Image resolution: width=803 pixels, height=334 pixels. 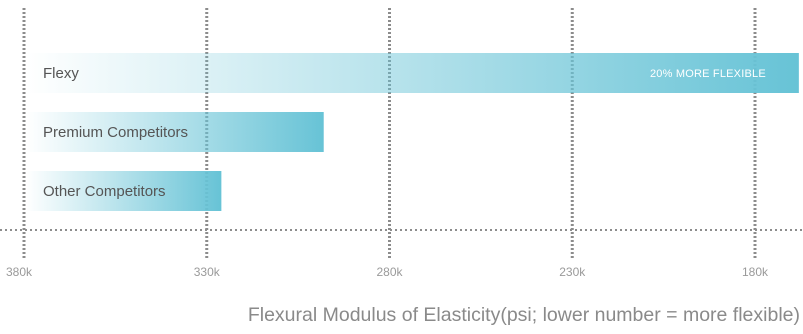 I want to click on x-tick-label: 380k, so click(x=19, y=272).